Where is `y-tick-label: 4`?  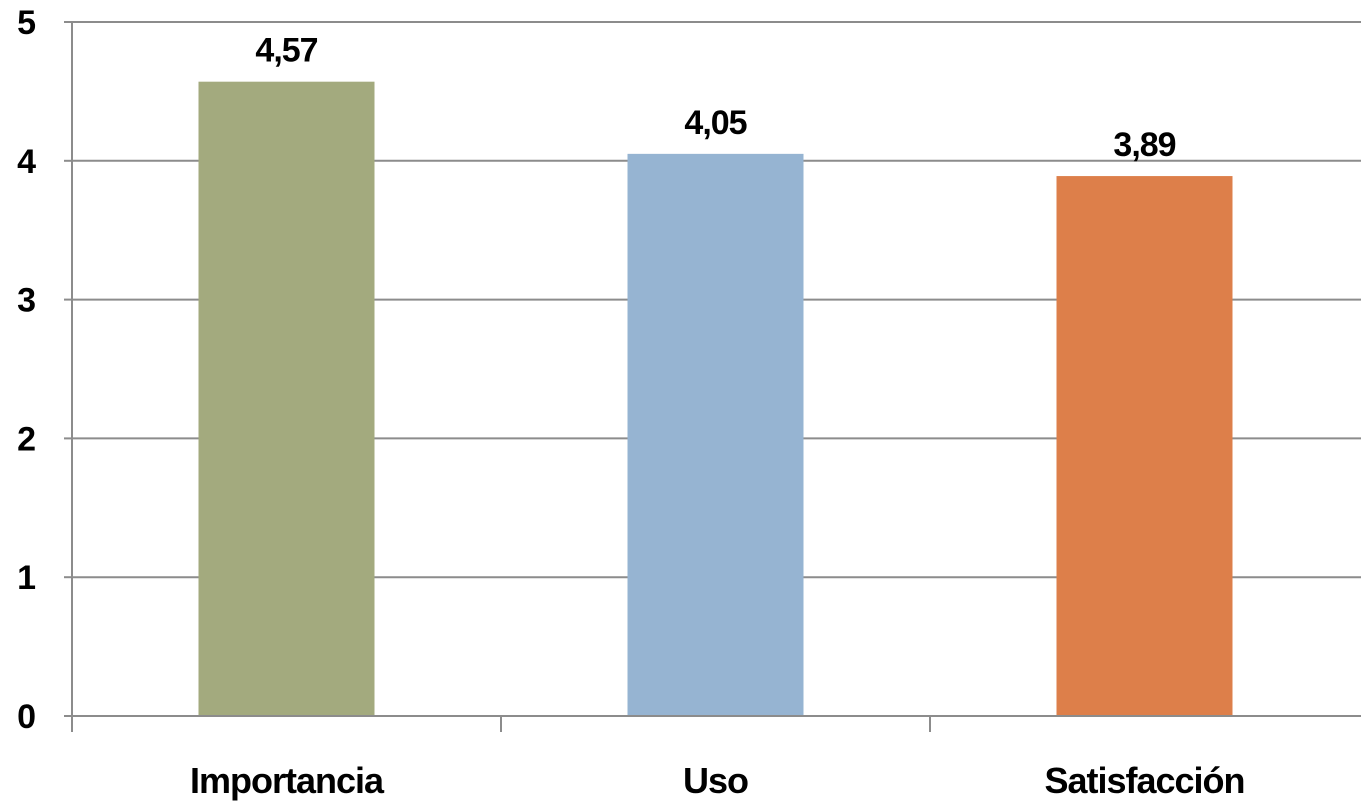 y-tick-label: 4 is located at coordinates (26, 162).